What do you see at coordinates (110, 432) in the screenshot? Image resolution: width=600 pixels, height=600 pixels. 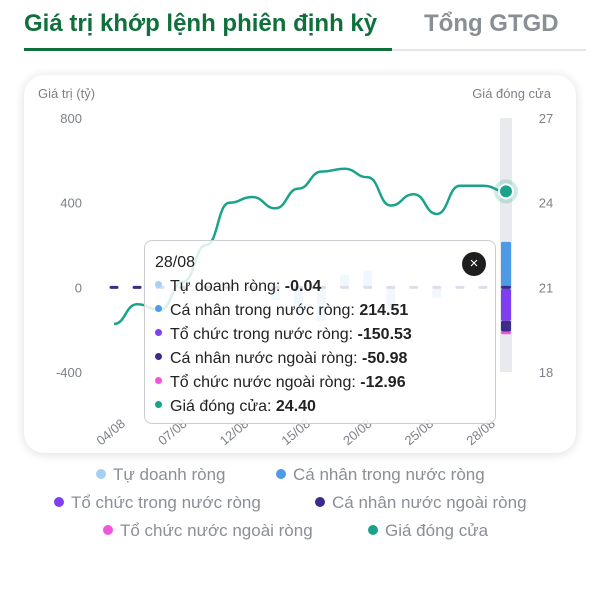 I see `x-tick-label: 04/08` at bounding box center [110, 432].